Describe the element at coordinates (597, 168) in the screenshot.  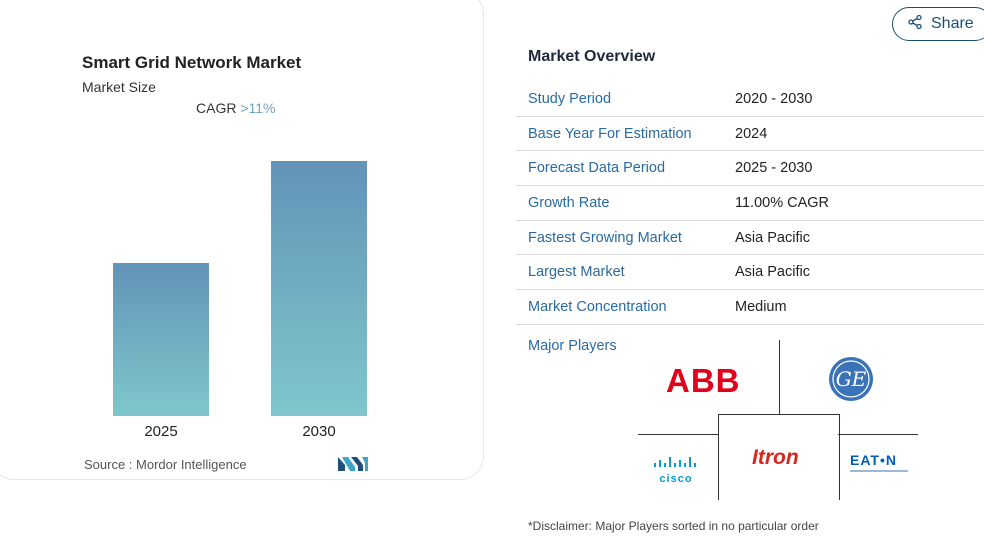
I see `overview-label: Forecast Data Period` at that location.